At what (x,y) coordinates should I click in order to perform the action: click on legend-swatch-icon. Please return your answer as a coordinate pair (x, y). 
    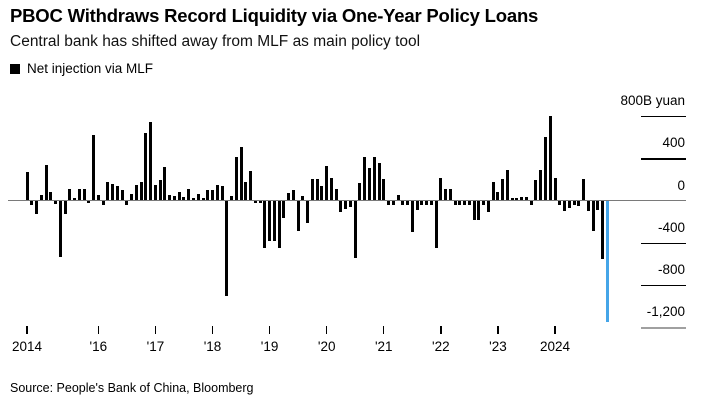
    Looking at the image, I should click on (15, 69).